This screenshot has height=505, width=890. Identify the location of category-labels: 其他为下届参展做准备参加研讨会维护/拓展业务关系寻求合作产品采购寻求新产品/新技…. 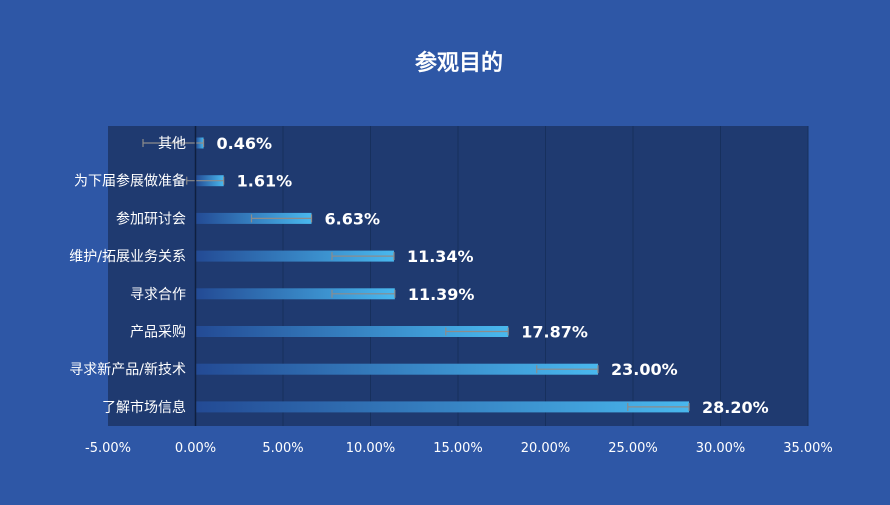
(127, 276).